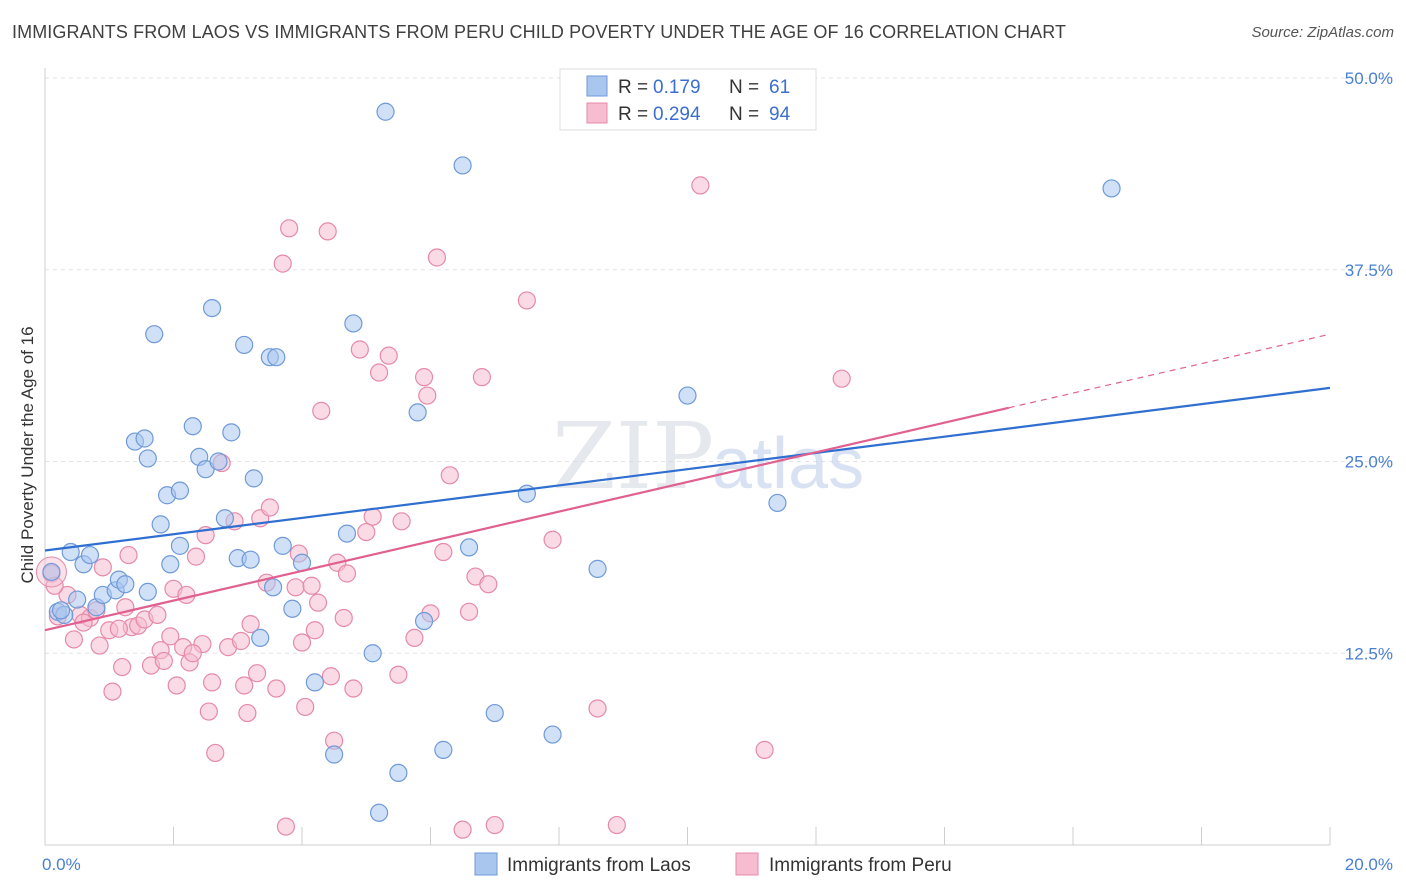 The width and height of the screenshot is (1406, 892). What do you see at coordinates (633, 114) in the screenshot?
I see `legend-peru-r-label: R =` at bounding box center [633, 114].